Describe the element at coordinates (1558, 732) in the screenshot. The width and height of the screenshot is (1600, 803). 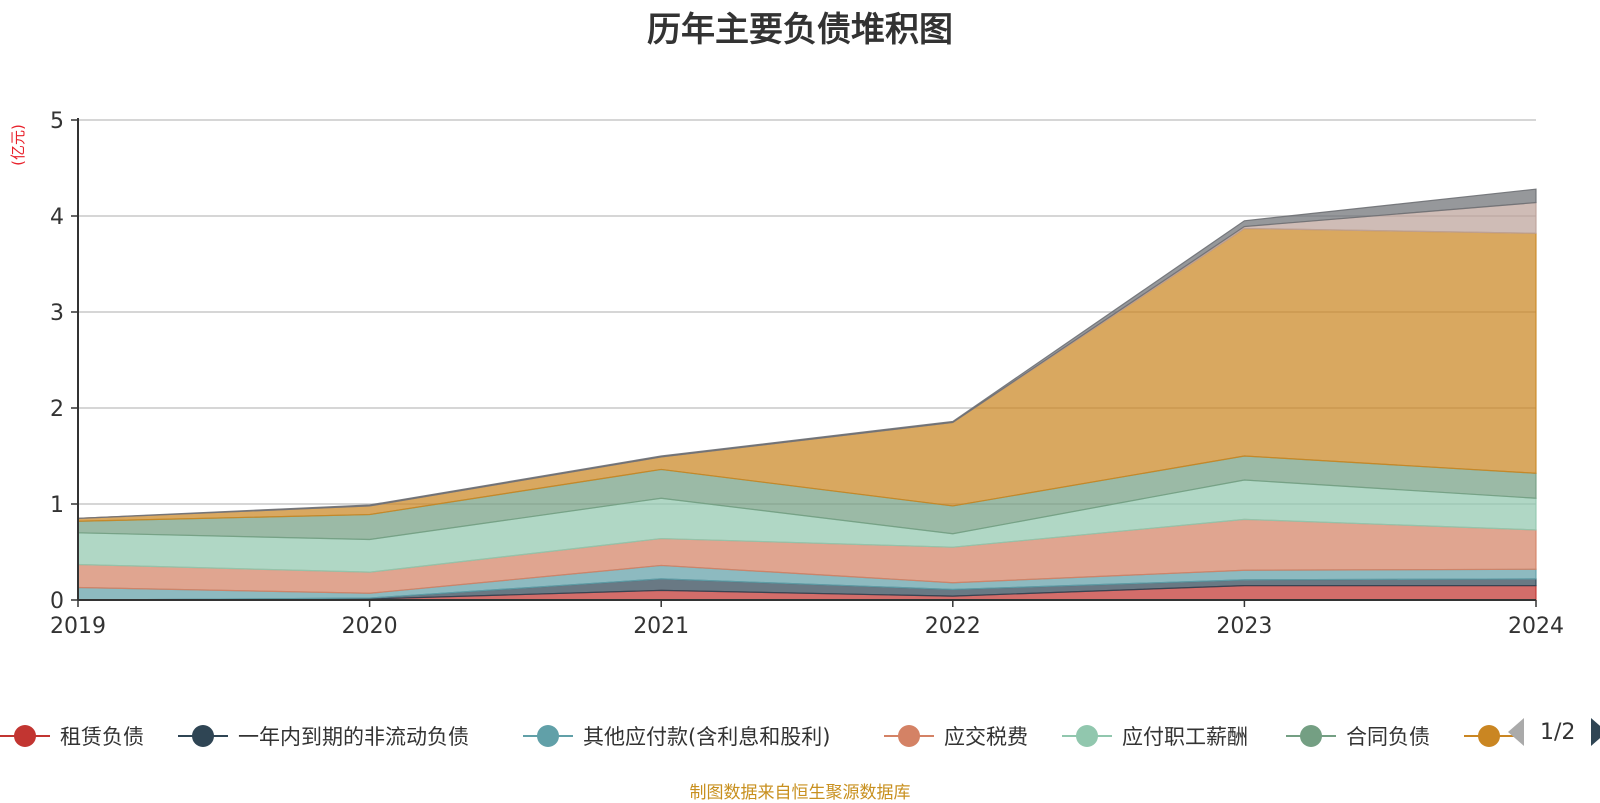
I see `legend-page-indicator: 1/2` at that location.